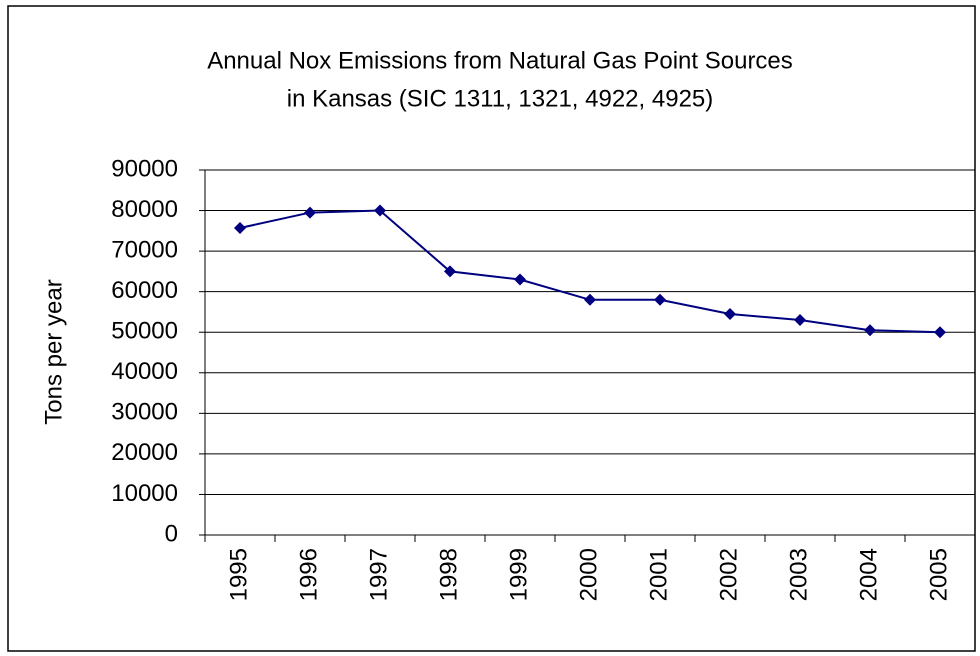 The height and width of the screenshot is (656, 980). Describe the element at coordinates (308, 574) in the screenshot. I see `x-tick-label: 1996` at that location.